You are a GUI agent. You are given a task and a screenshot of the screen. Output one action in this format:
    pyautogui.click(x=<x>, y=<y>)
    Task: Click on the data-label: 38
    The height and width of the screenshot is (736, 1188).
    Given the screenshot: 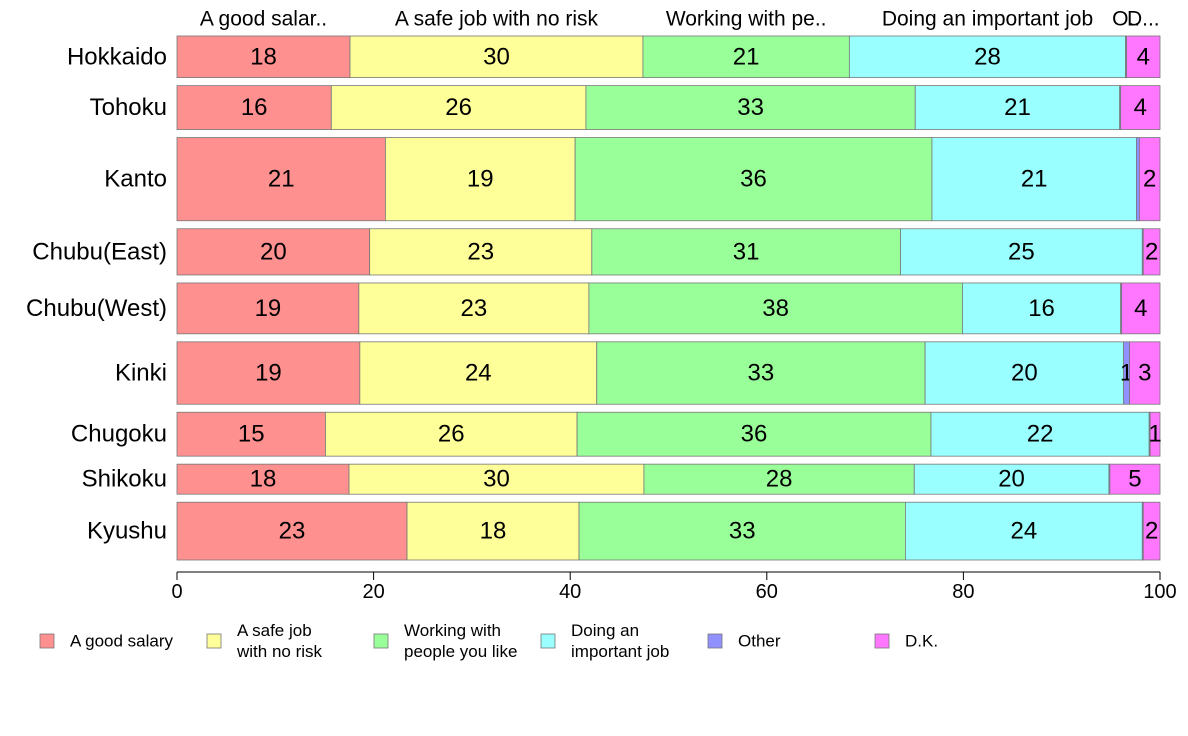 What is the action you would take?
    pyautogui.click(x=775, y=308)
    